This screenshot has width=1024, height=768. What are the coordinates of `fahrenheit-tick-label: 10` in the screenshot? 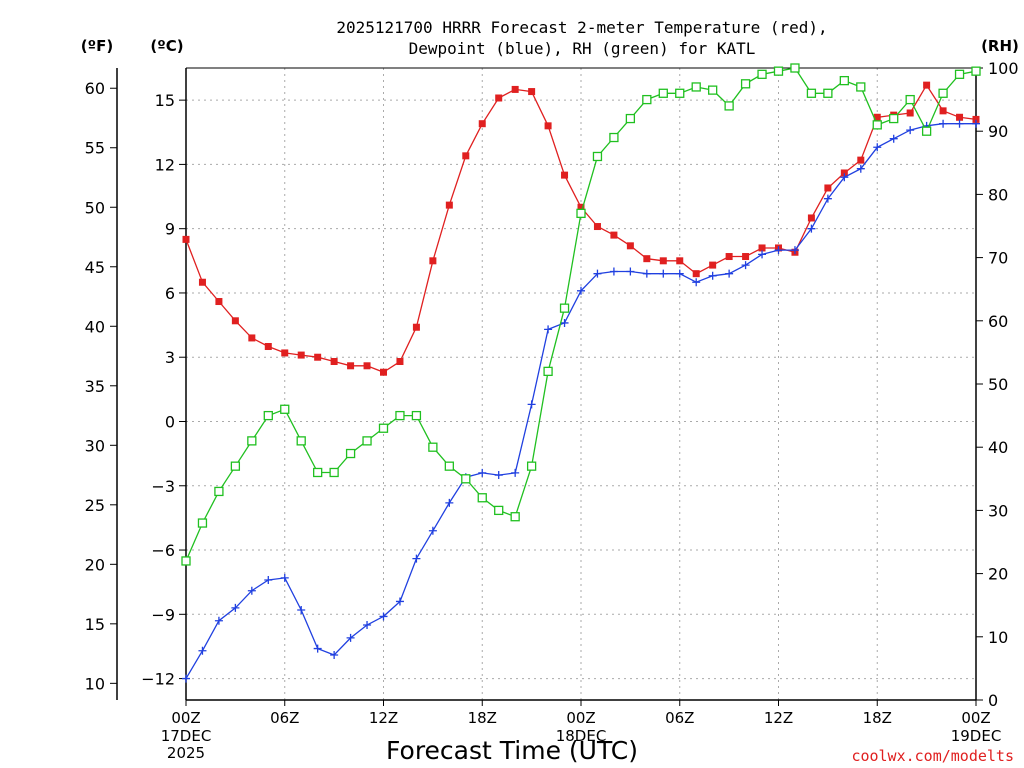 It's located at (95, 683).